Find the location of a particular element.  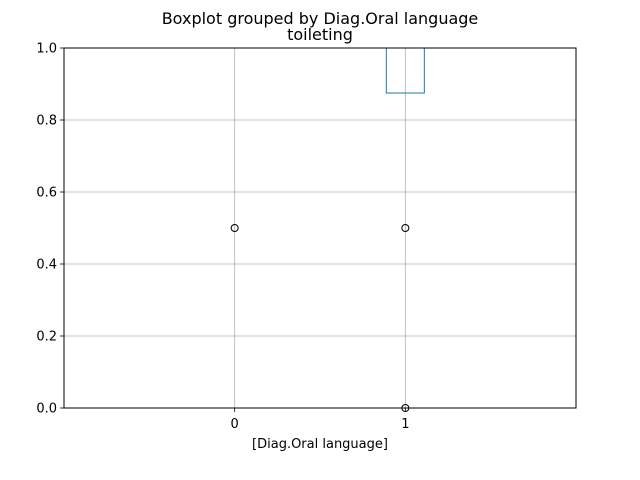

y-tick-label: 0.2 is located at coordinates (46, 337).